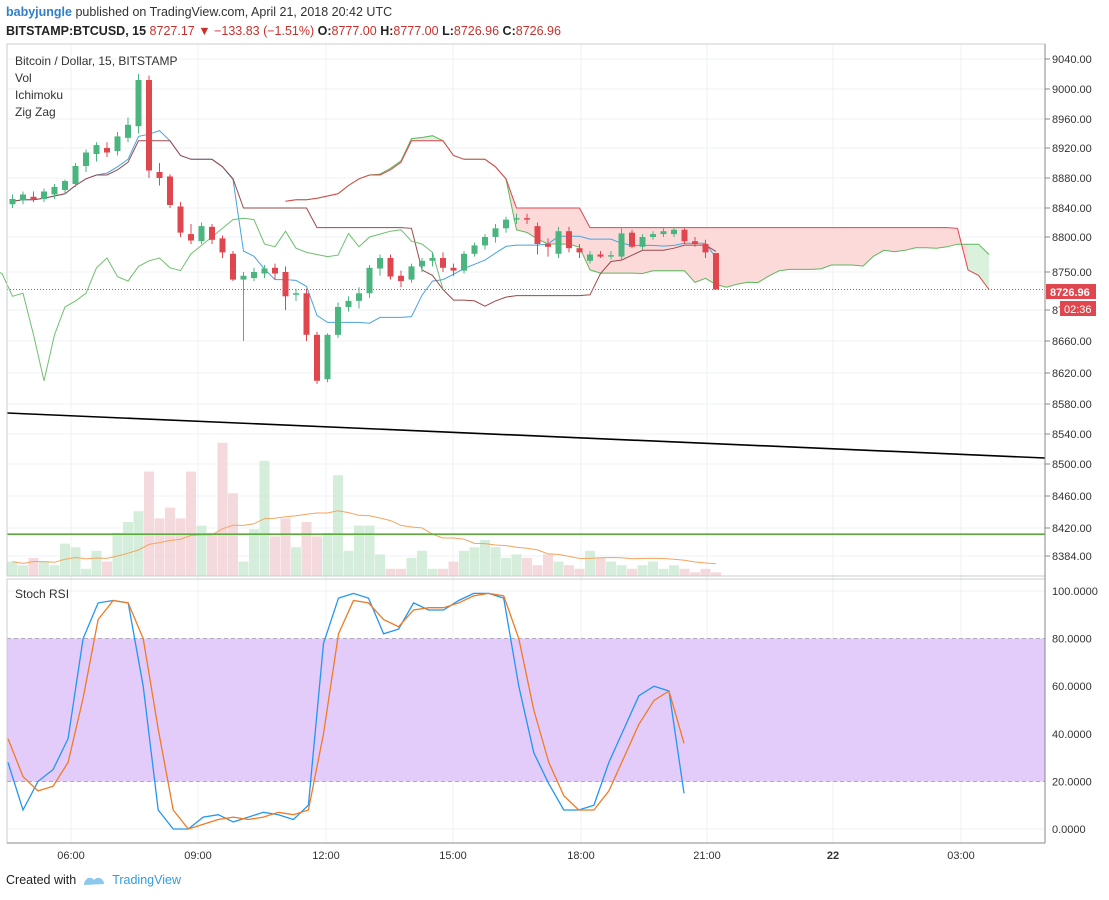 This screenshot has height=900, width=1109. I want to click on legend-item-zigzag: Zig Zag, so click(35, 112).